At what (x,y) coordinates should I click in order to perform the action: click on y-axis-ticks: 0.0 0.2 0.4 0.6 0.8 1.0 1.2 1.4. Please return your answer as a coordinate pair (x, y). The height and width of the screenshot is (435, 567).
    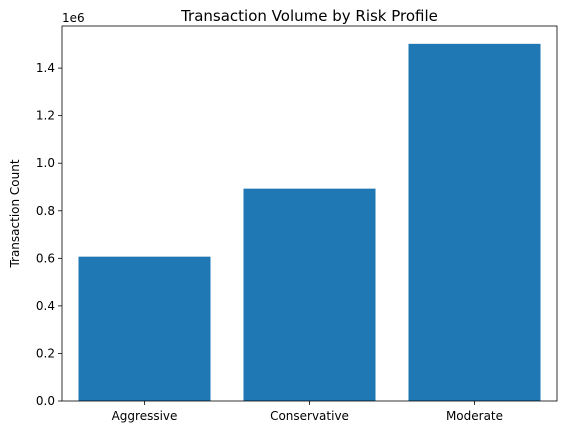
    Looking at the image, I should click on (49, 234).